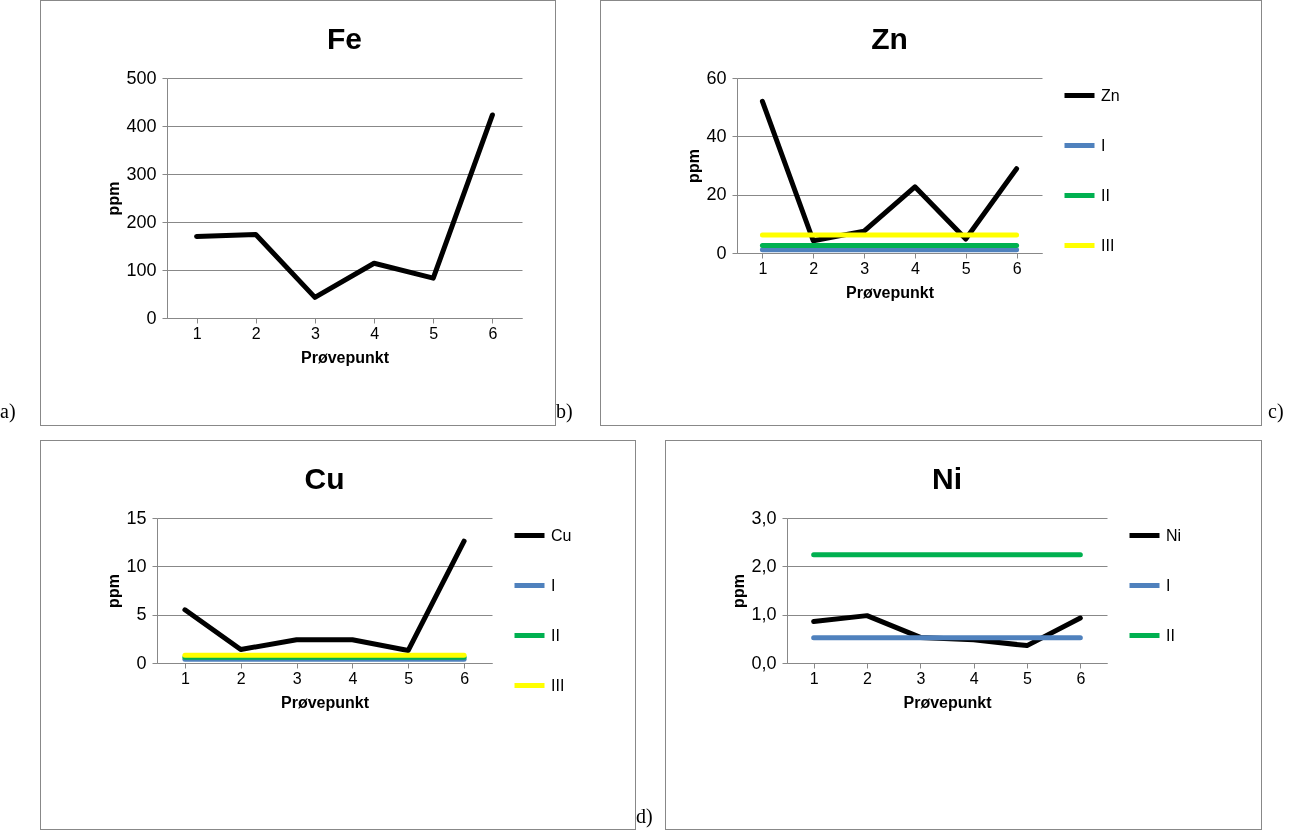  Describe the element at coordinates (8, 411) in the screenshot. I see `text: a)` at that location.